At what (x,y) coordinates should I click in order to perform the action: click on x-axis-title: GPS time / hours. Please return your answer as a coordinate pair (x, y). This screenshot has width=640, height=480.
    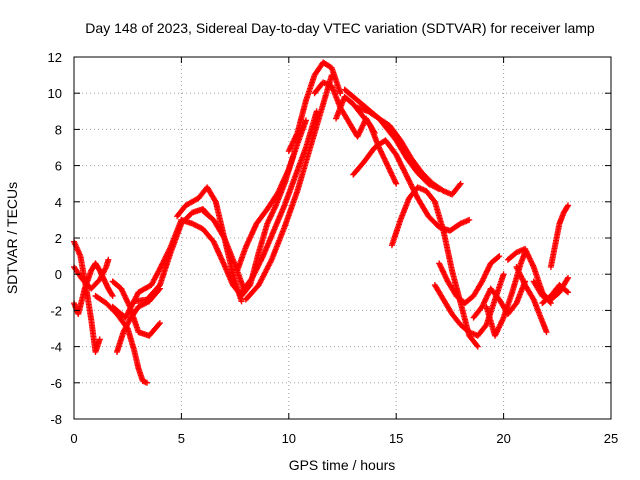
    Looking at the image, I should click on (342, 465).